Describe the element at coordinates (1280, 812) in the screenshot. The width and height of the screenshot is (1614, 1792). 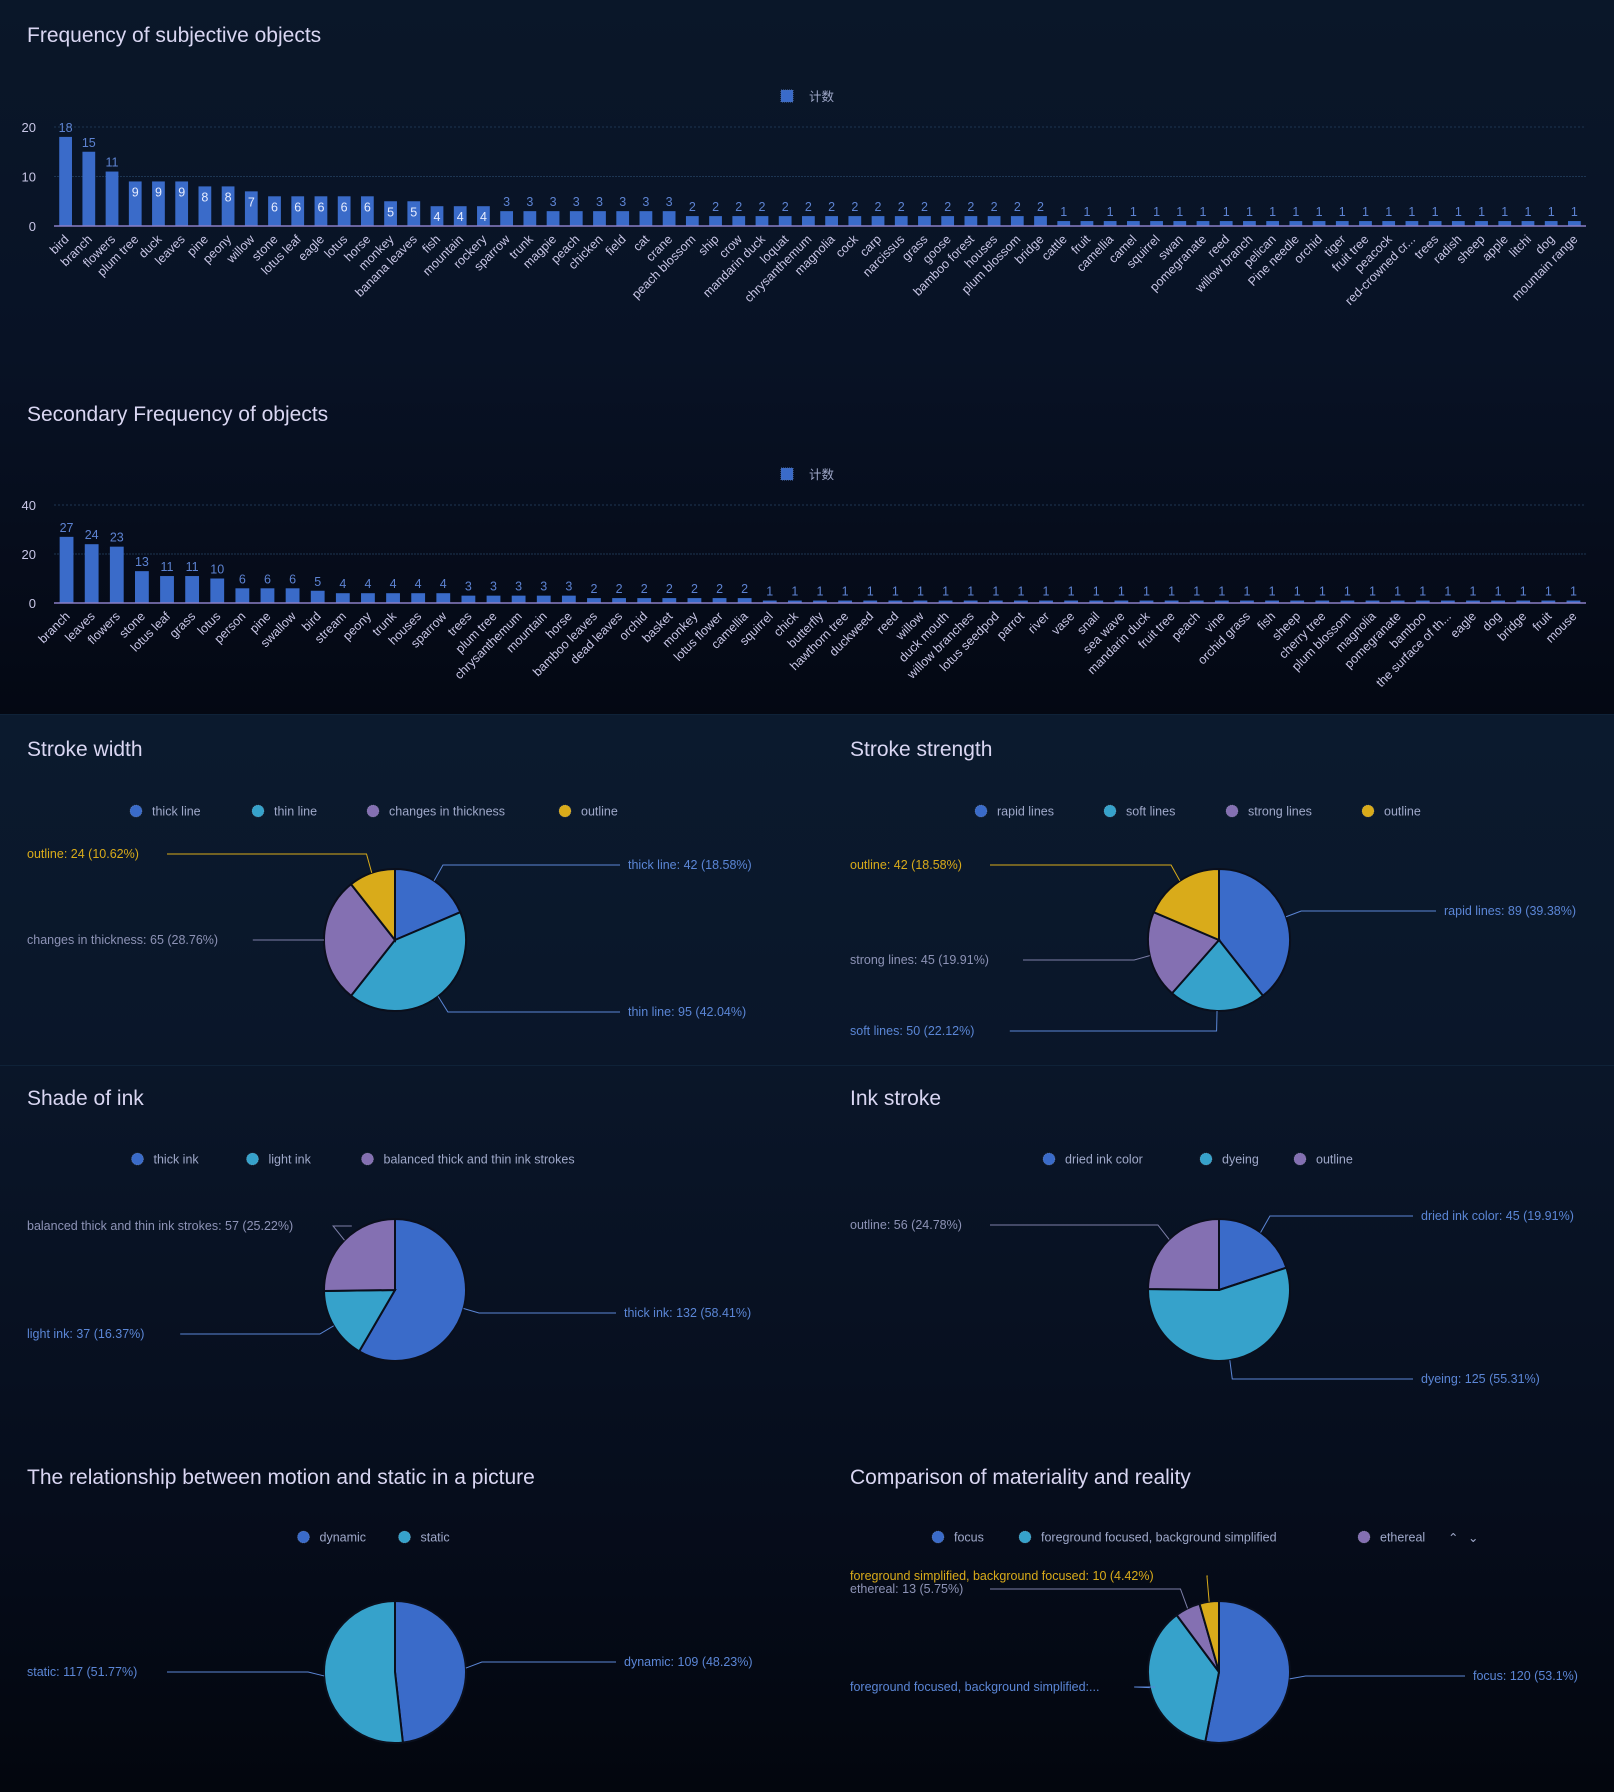
I see `legend-label: strong lines` at that location.